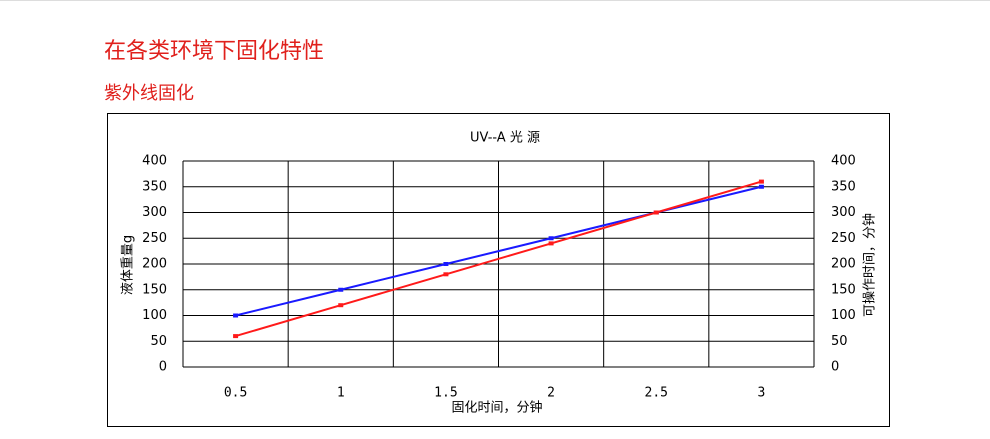  Describe the element at coordinates (149, 93) in the screenshot. I see `subheading: 紫外线固化` at that location.